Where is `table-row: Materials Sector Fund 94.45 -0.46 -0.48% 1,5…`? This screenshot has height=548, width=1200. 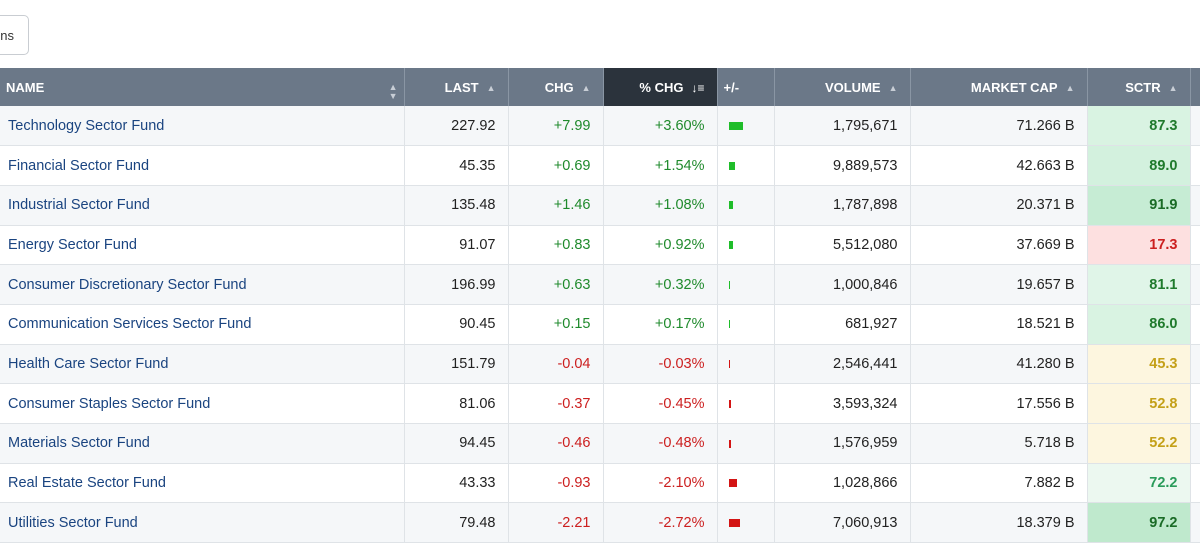 table-row: Materials Sector Fund 94.45 -0.46 -0.48% 1,5… is located at coordinates (600, 443).